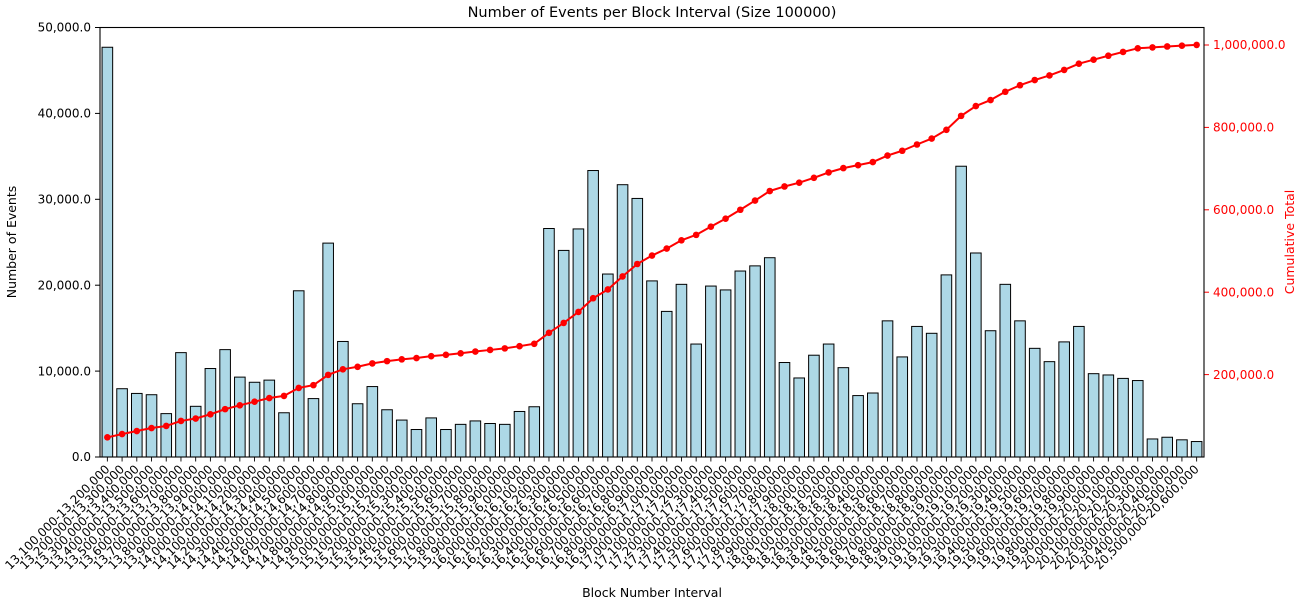 The width and height of the screenshot is (1304, 613). What do you see at coordinates (81, 457) in the screenshot?
I see `left-tick-label: 0.0` at bounding box center [81, 457].